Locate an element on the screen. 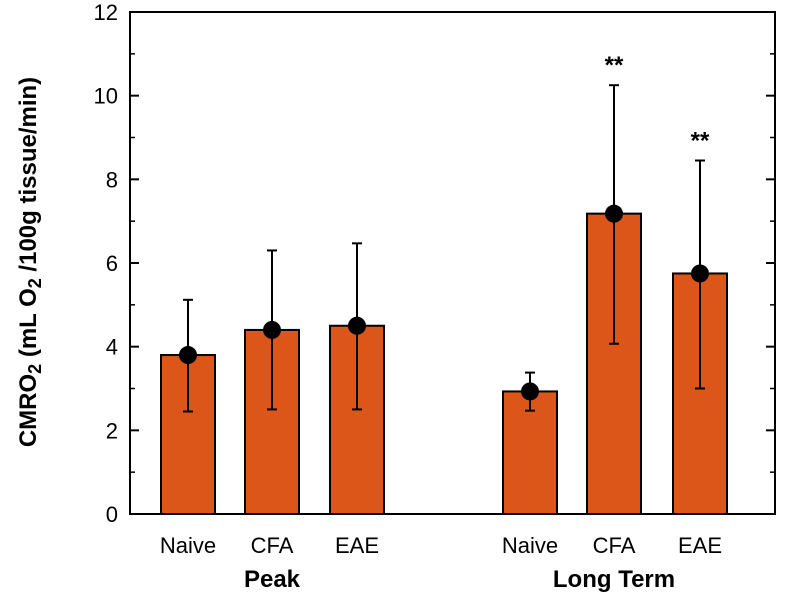 This screenshot has height=597, width=800. y-tick-label: 12 is located at coordinates (106, 12).